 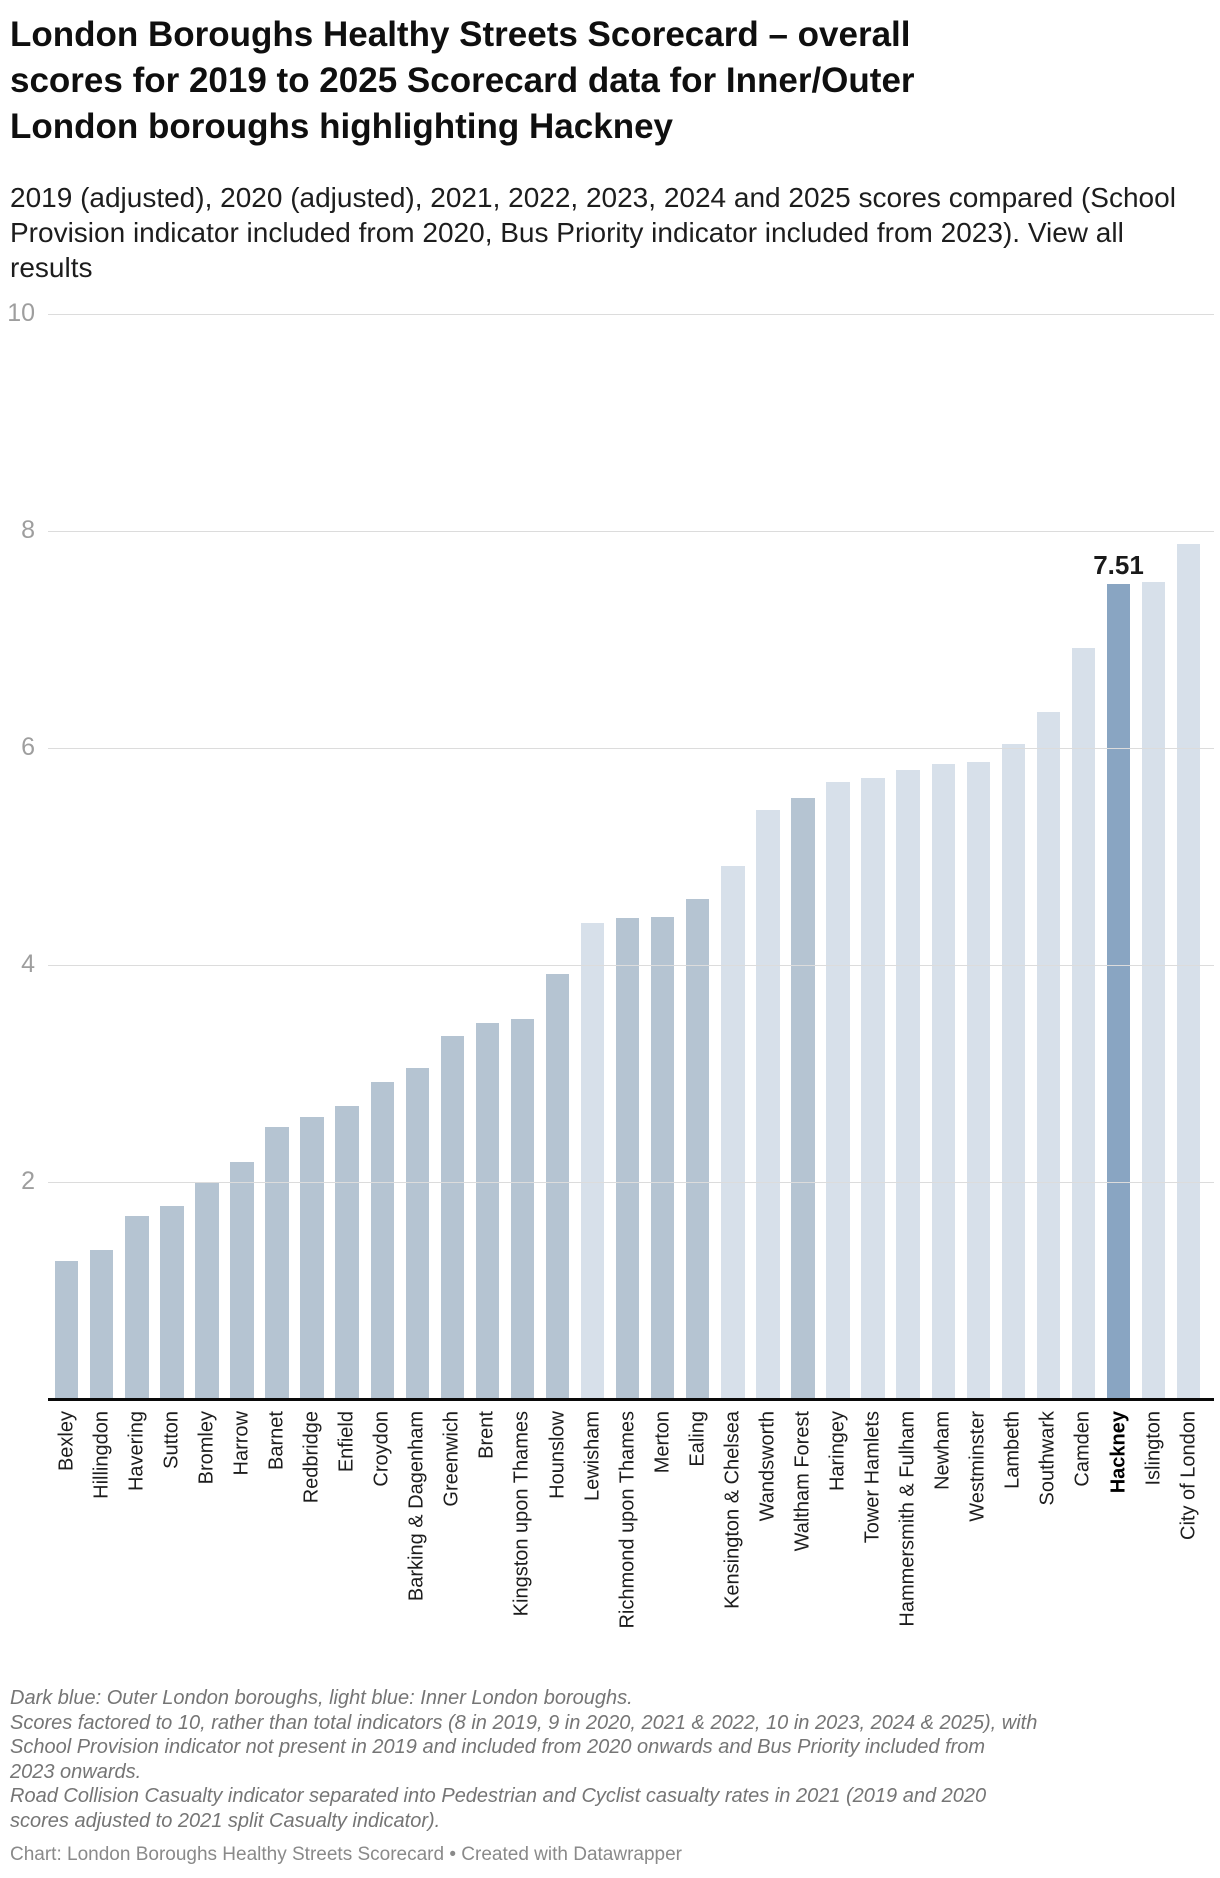 What do you see at coordinates (631, 1399) in the screenshot?
I see `x-axis-line` at bounding box center [631, 1399].